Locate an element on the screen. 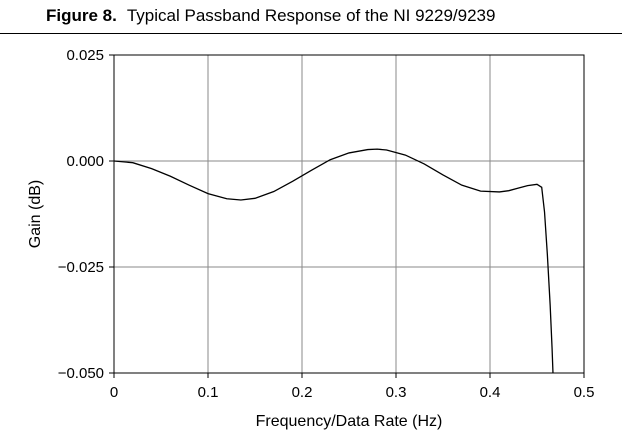 The width and height of the screenshot is (634, 446). x-tick-label: 0.5 is located at coordinates (584, 392).